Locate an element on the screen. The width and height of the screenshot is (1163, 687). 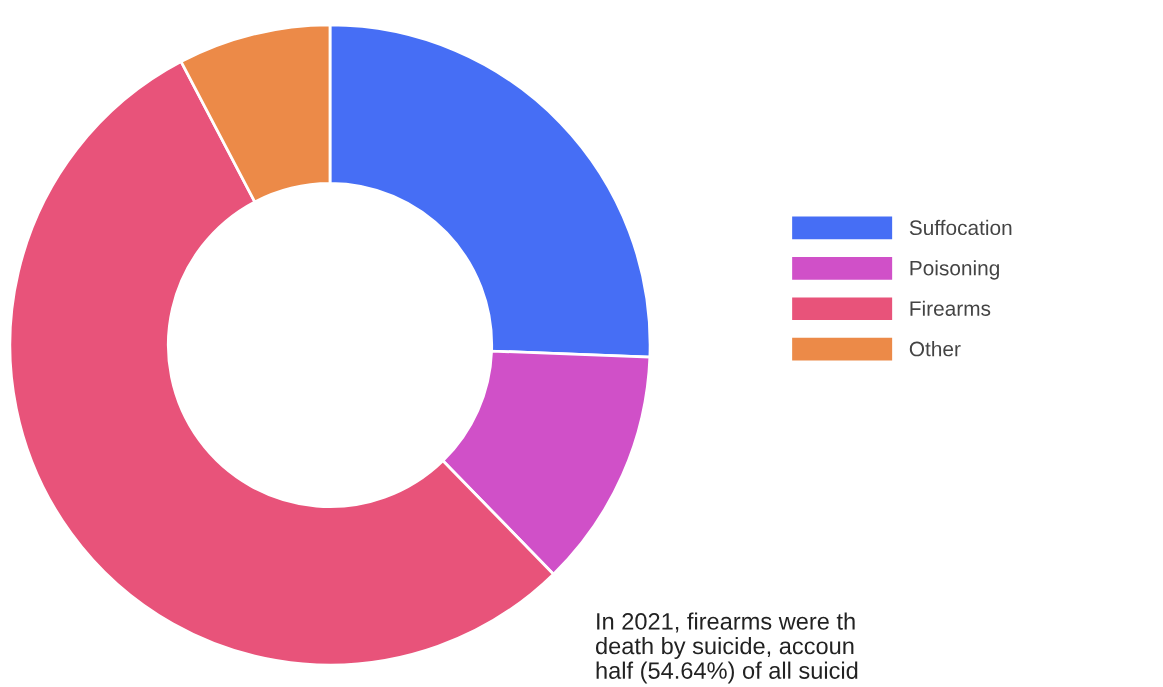
legend-label: Suffocation is located at coordinates (960, 227).